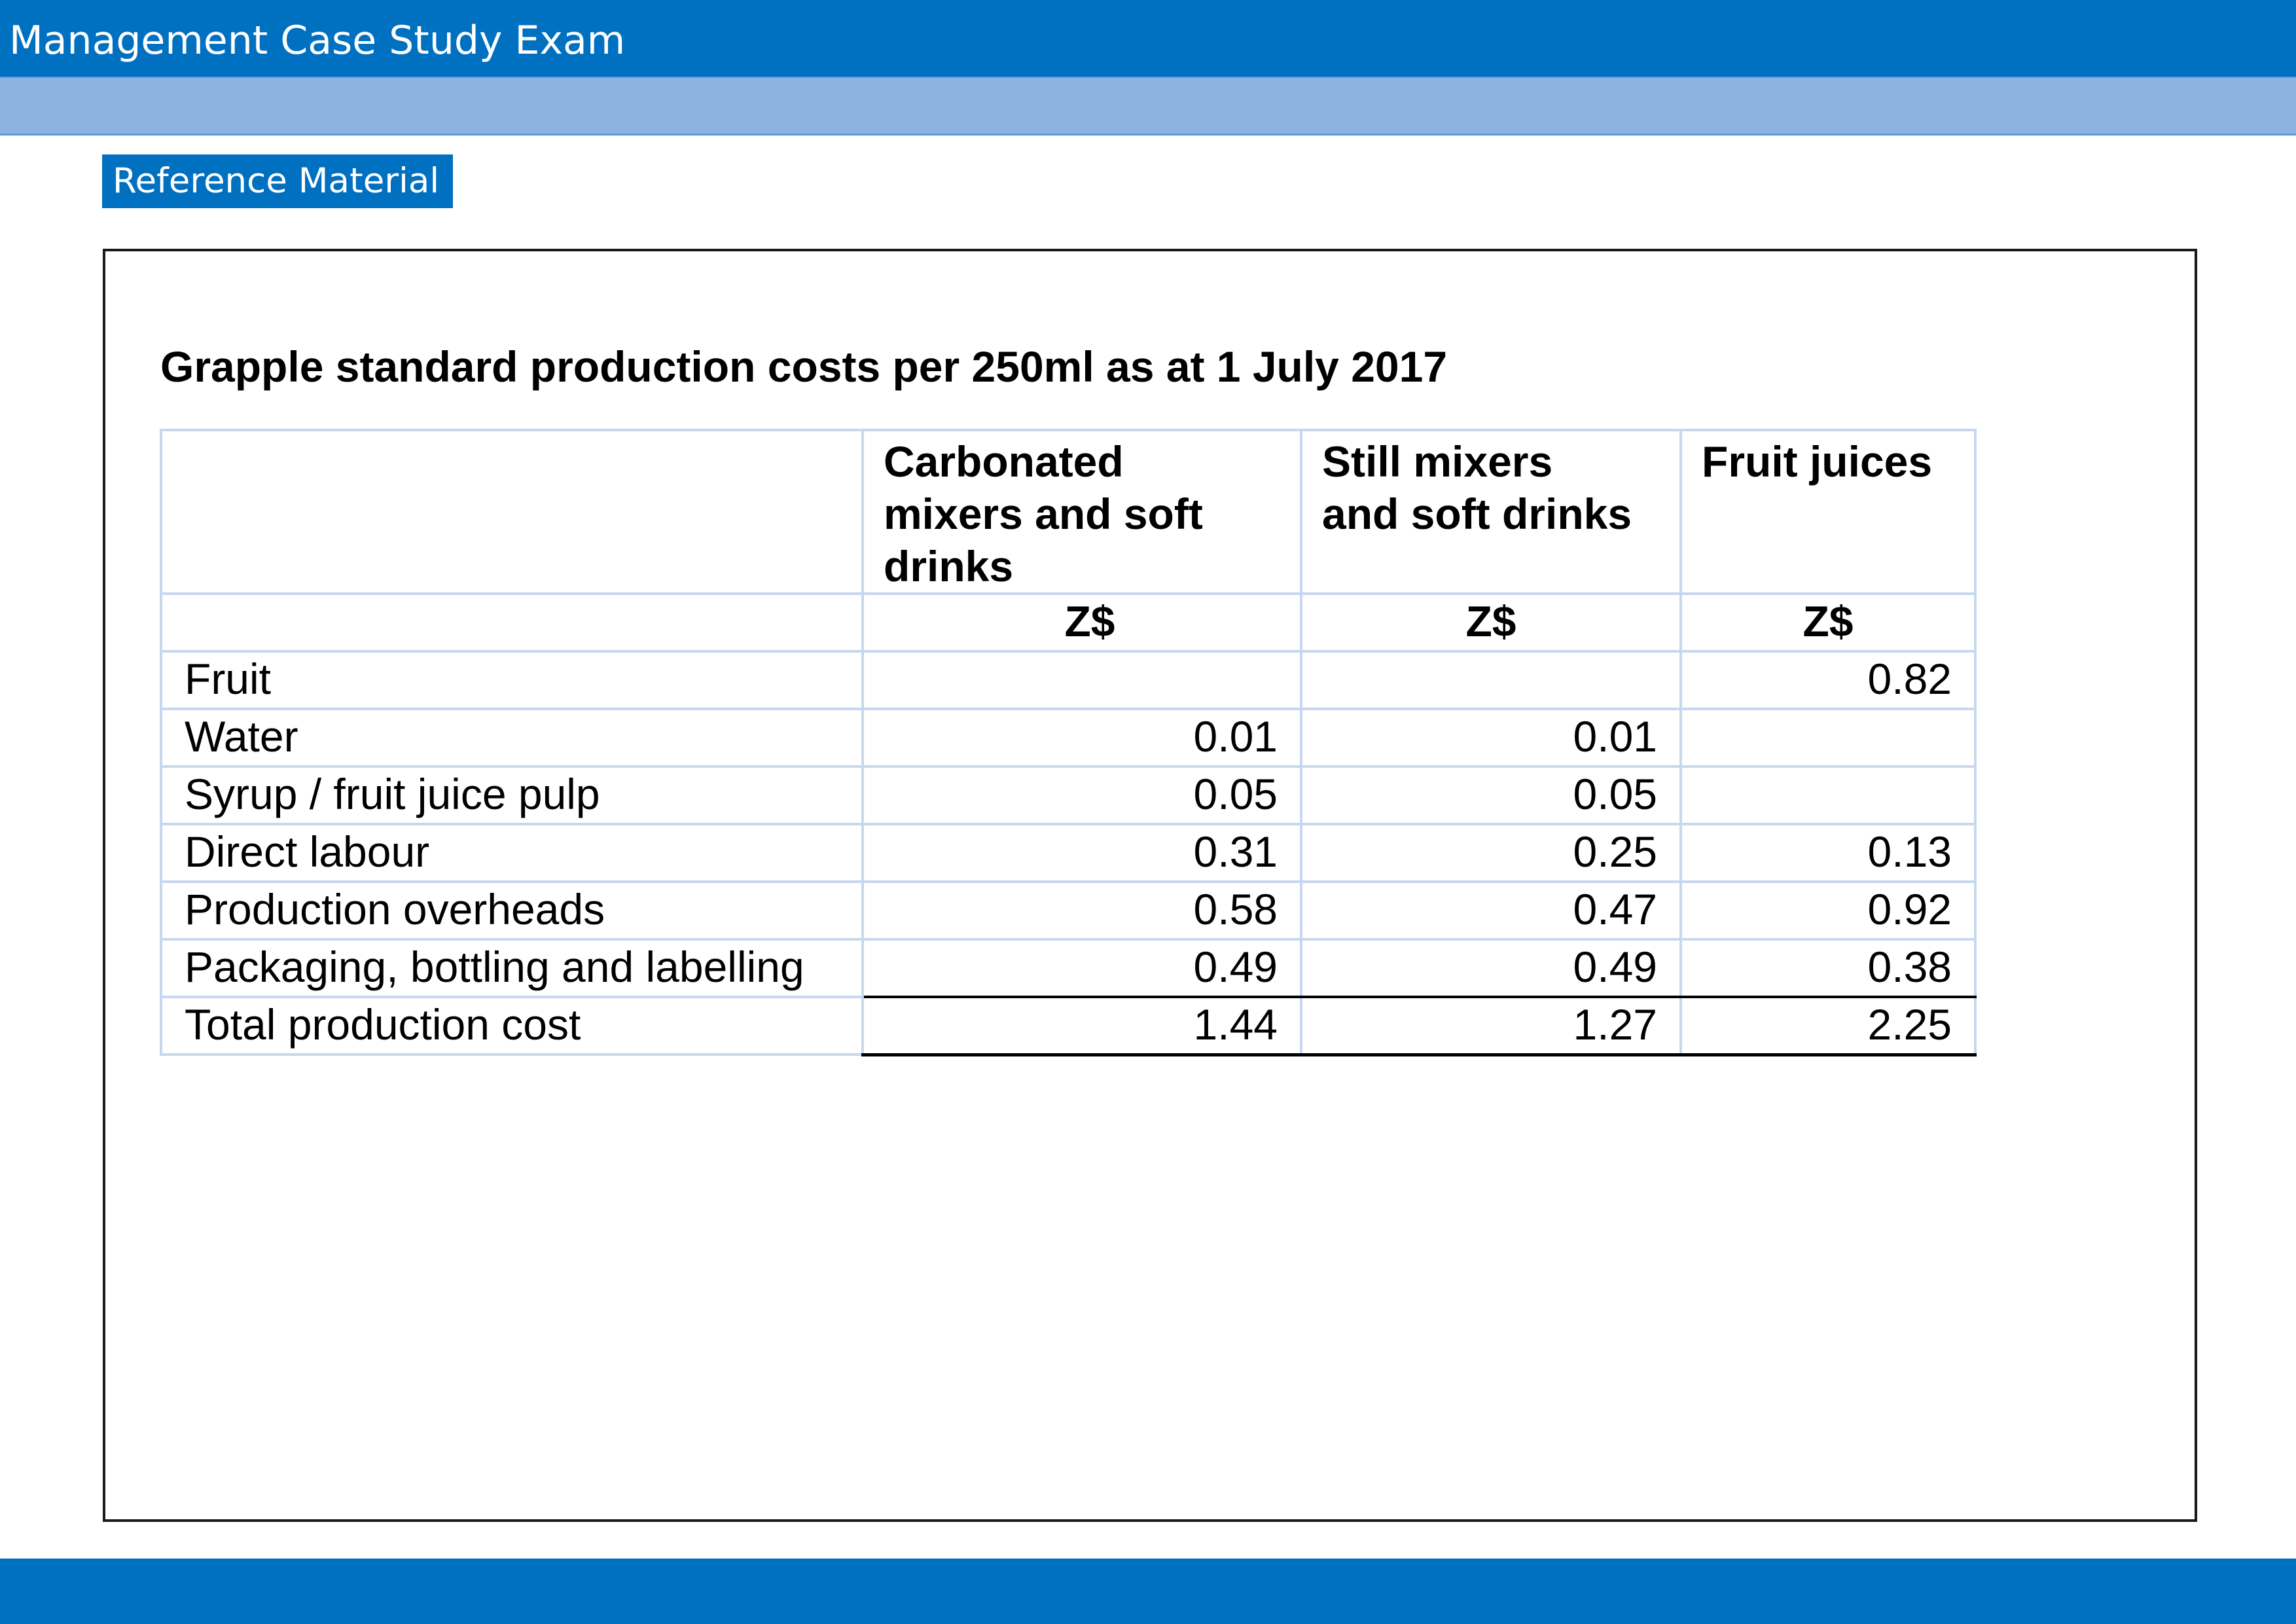 The image size is (2296, 1624). Describe the element at coordinates (512, 738) in the screenshot. I see `row-label: Water` at that location.